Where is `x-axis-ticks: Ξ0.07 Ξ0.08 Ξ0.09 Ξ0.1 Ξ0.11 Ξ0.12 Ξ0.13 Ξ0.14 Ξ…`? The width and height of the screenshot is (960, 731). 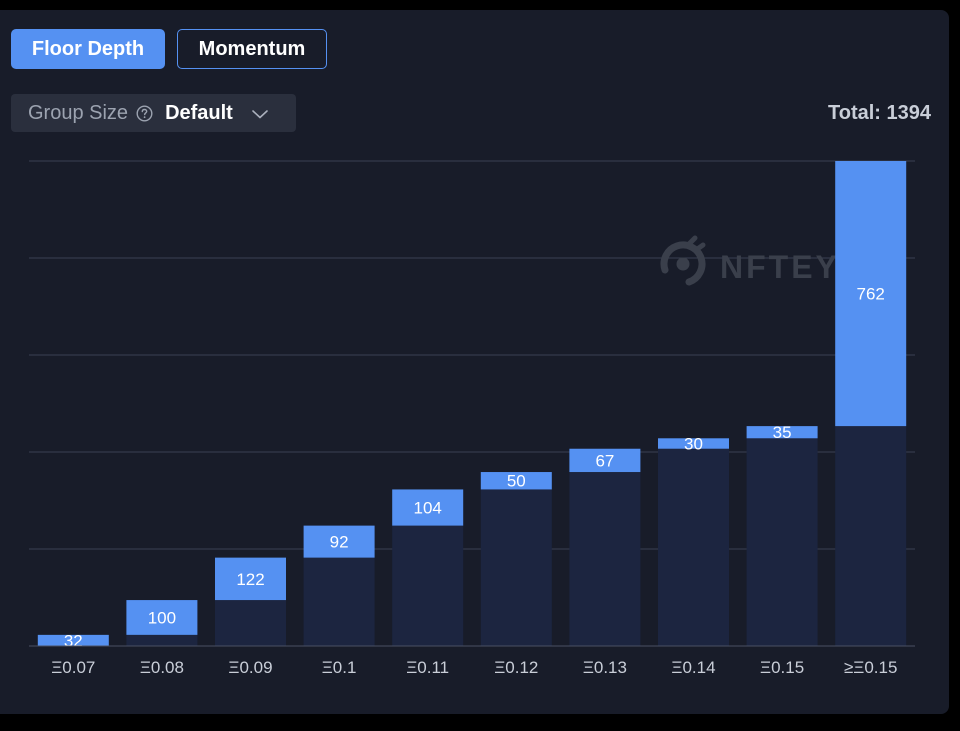 x-axis-ticks: Ξ0.07 Ξ0.08 Ξ0.09 Ξ0.1 Ξ0.11 Ξ0.12 Ξ0.13 Ξ0.14 Ξ… is located at coordinates (474, 667).